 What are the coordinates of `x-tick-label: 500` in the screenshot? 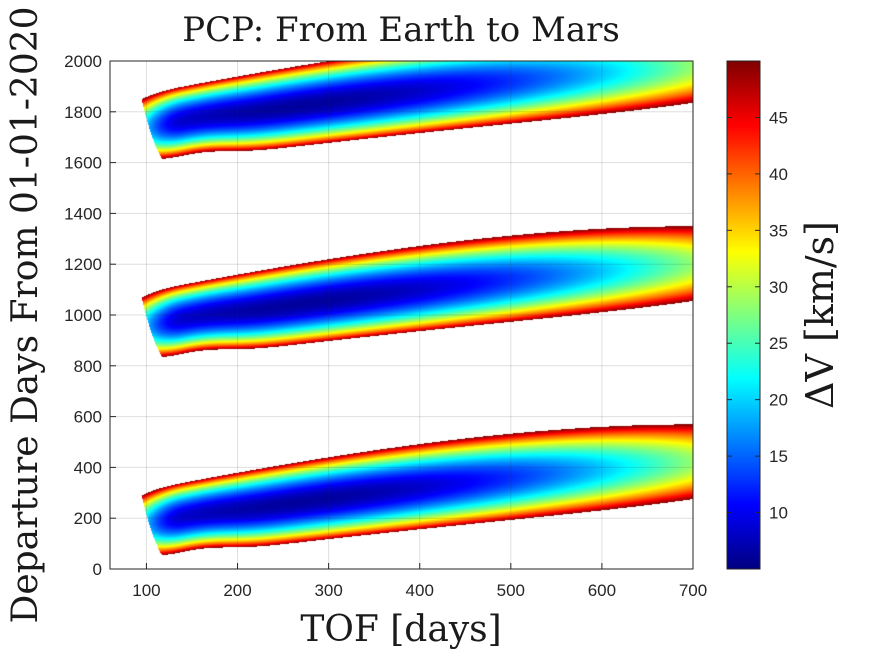 It's located at (511, 590).